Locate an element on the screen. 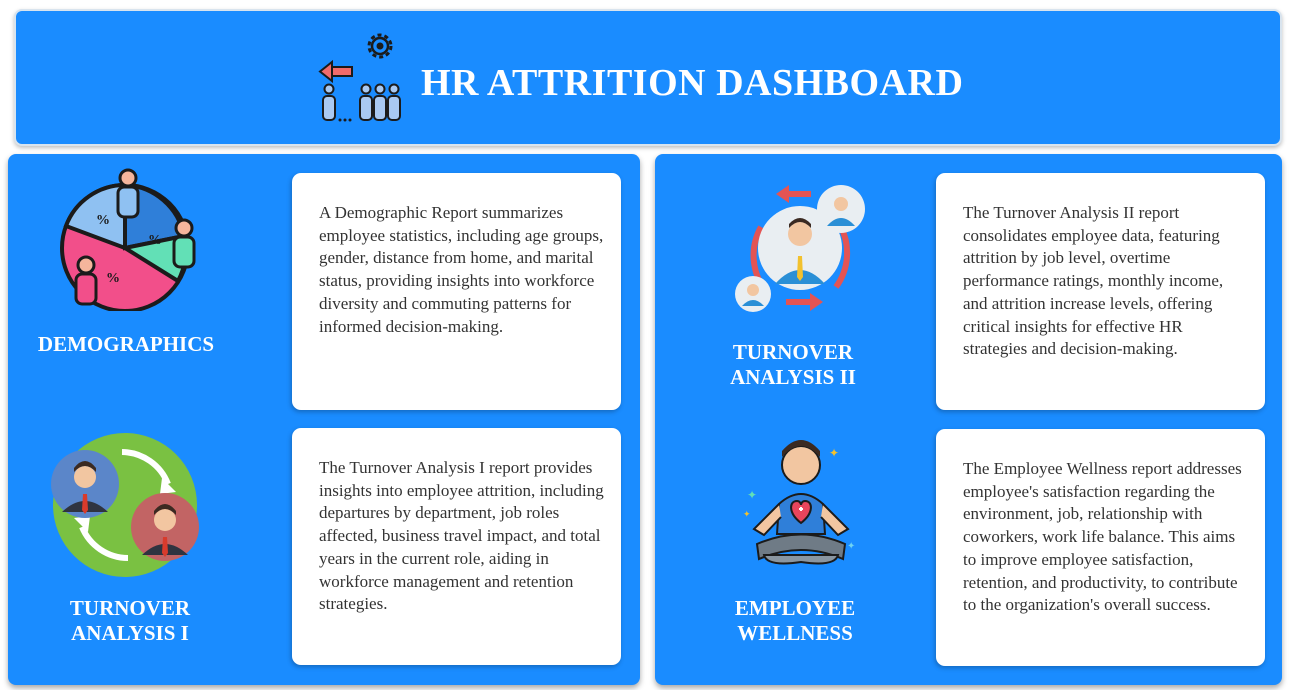  page-title: HR ATTRITION DASHBOARD is located at coordinates (692, 83).